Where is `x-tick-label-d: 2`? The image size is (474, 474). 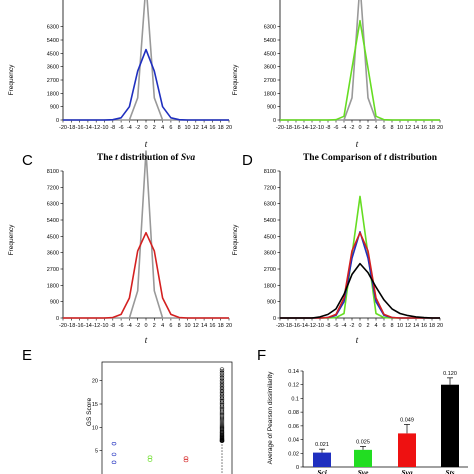
x-tick-label-d: 2 is located at coordinates (367, 326).